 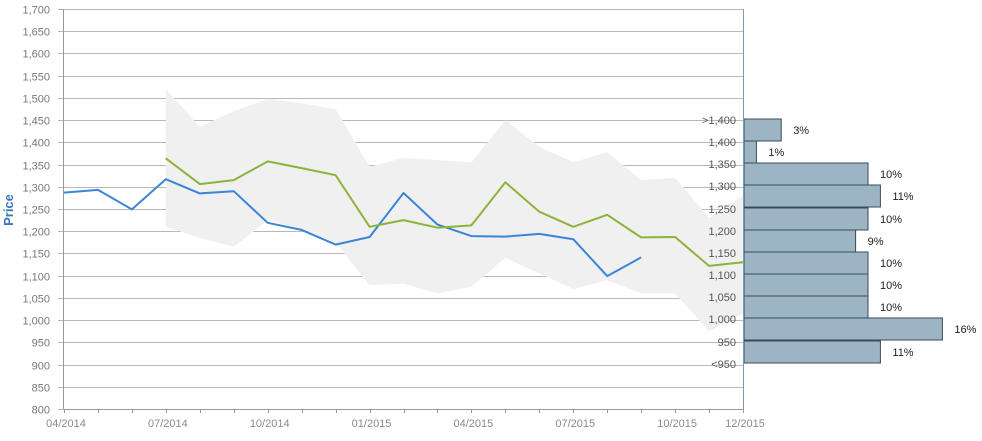 What do you see at coordinates (801, 131) in the screenshot?
I see `histogram-bar-percent: 3%` at bounding box center [801, 131].